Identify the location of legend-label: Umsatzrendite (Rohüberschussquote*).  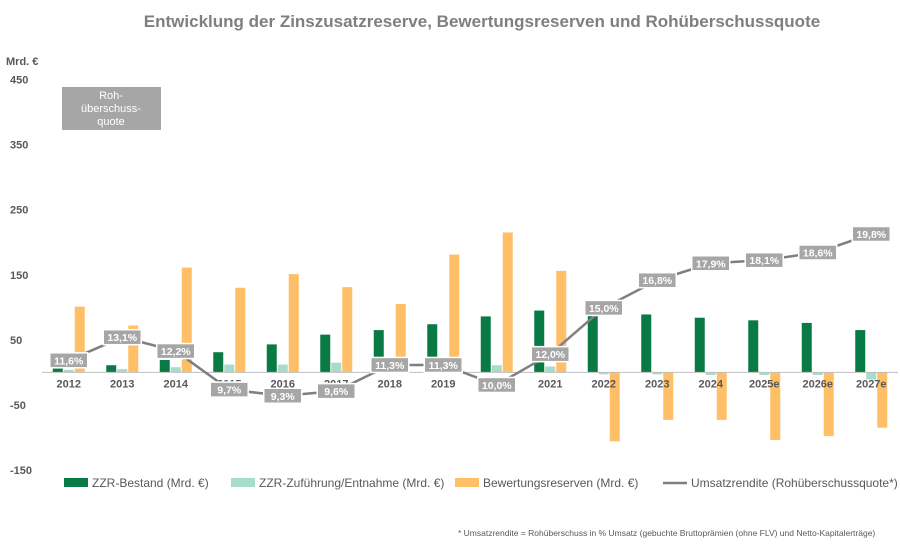
(794, 483).